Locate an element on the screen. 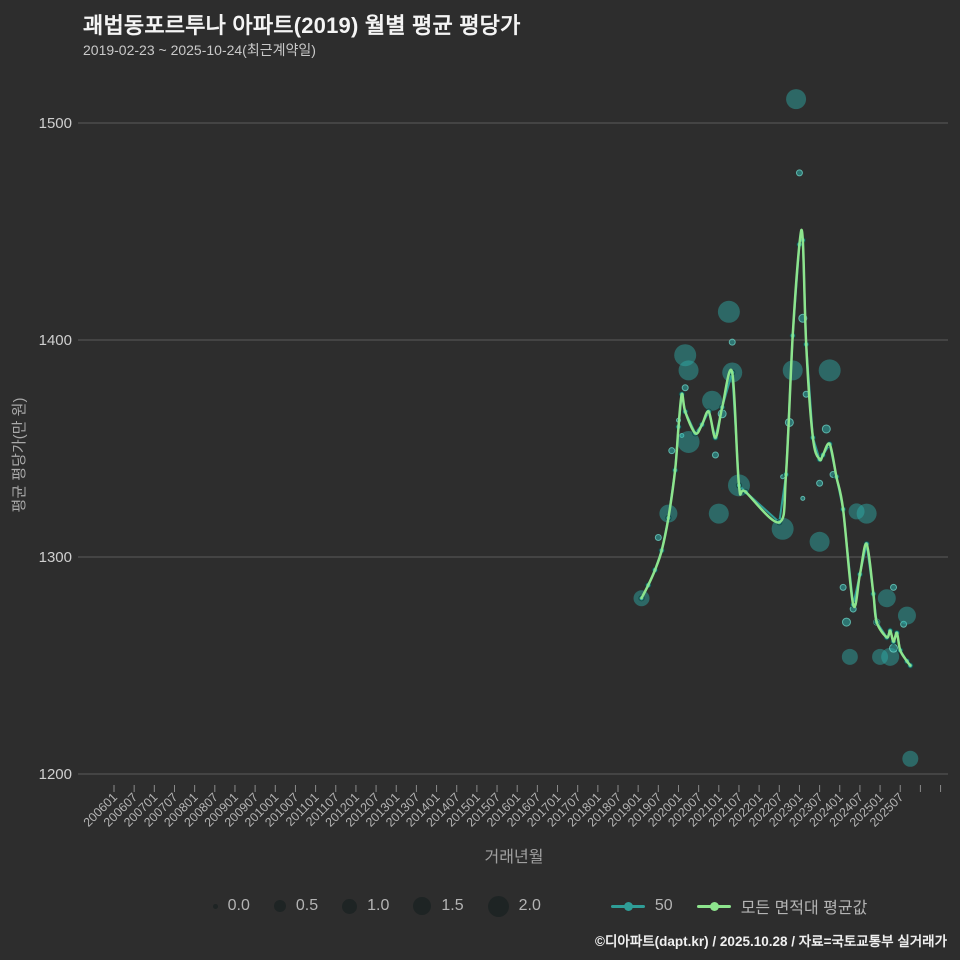 The width and height of the screenshot is (960, 960). y-tick-label: 1300 is located at coordinates (55, 557).